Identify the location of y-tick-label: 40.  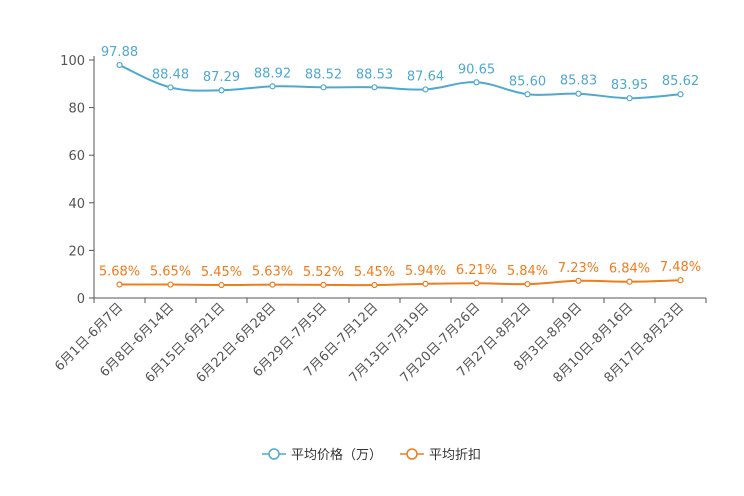
(76, 204).